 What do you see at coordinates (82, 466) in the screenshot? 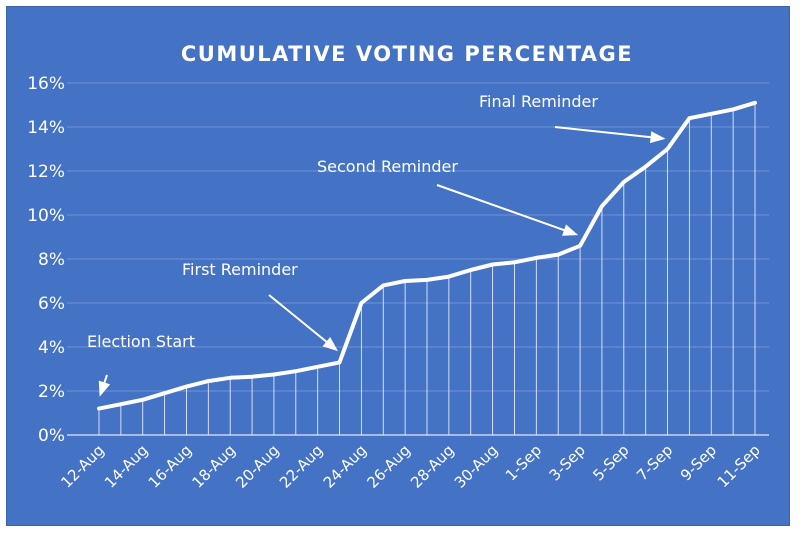
I see `x-tick-label: 12-Aug` at bounding box center [82, 466].